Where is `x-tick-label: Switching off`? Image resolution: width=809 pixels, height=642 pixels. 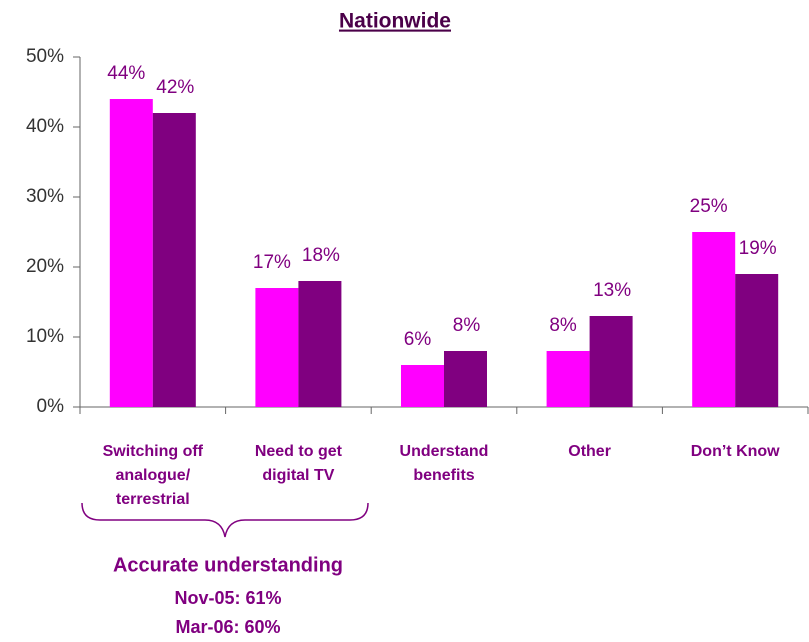 x-tick-label: Switching off is located at coordinates (153, 451).